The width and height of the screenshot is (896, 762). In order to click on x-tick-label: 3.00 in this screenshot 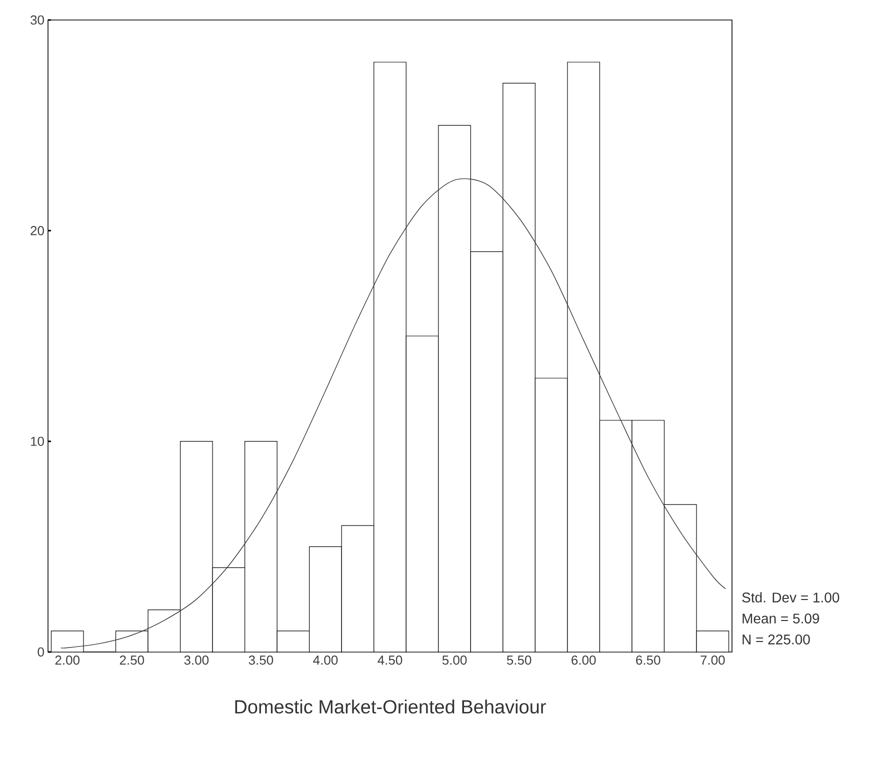, I will do `click(196, 660)`.